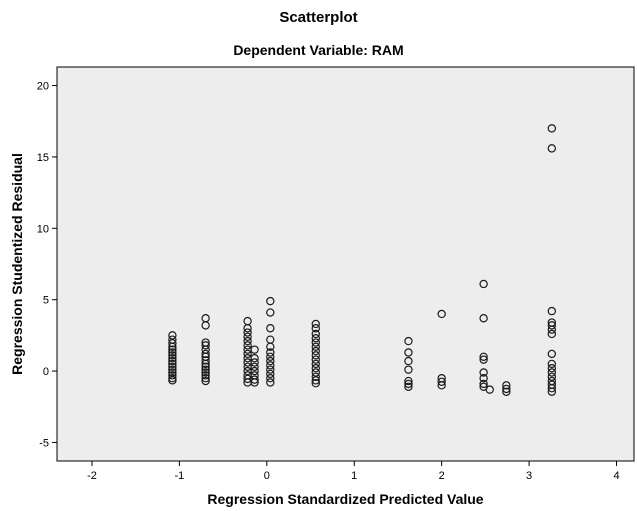 This screenshot has height=511, width=637. Describe the element at coordinates (47, 265) in the screenshot. I see `y-axis: -5 0 5 10 15 20` at that location.